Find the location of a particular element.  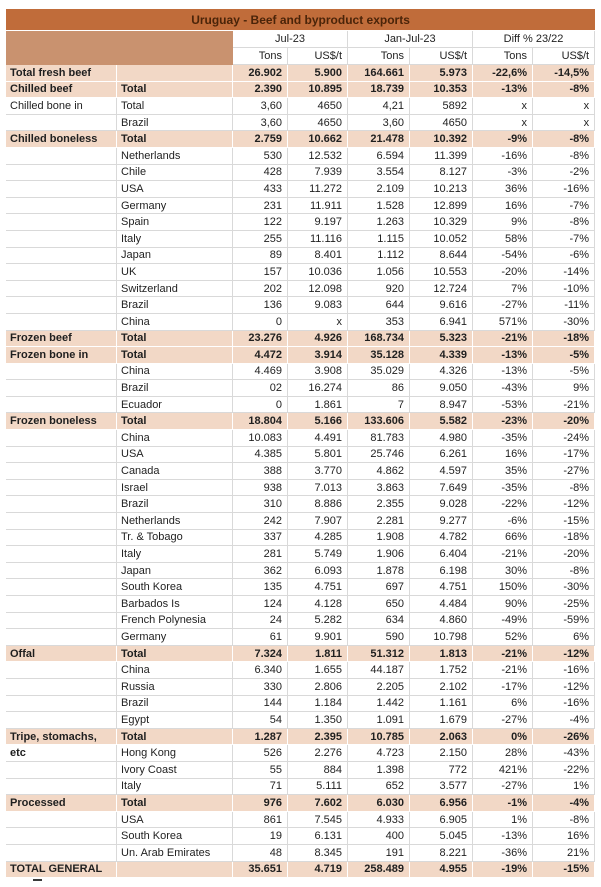

value-cell: -36% is located at coordinates (503, 853).